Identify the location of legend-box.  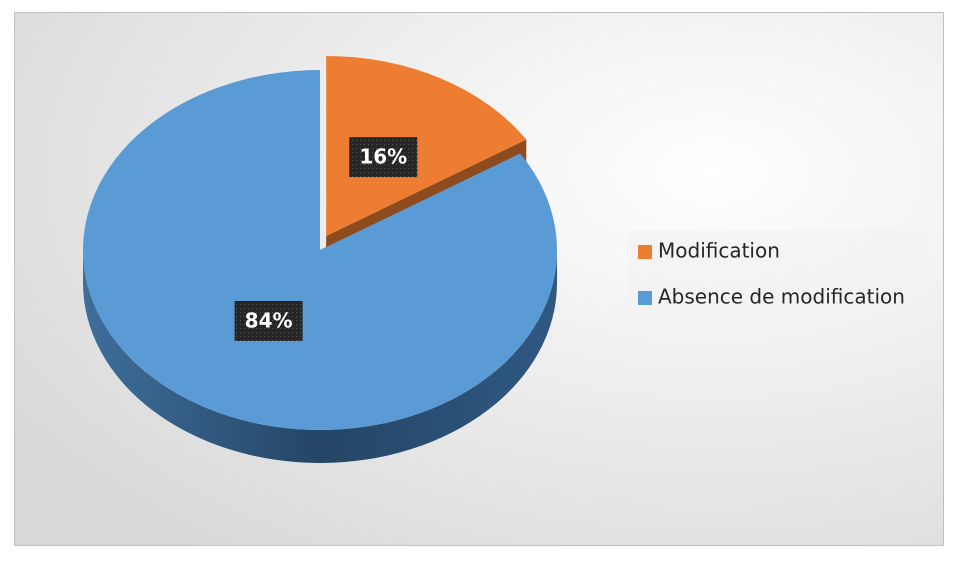
(775, 278).